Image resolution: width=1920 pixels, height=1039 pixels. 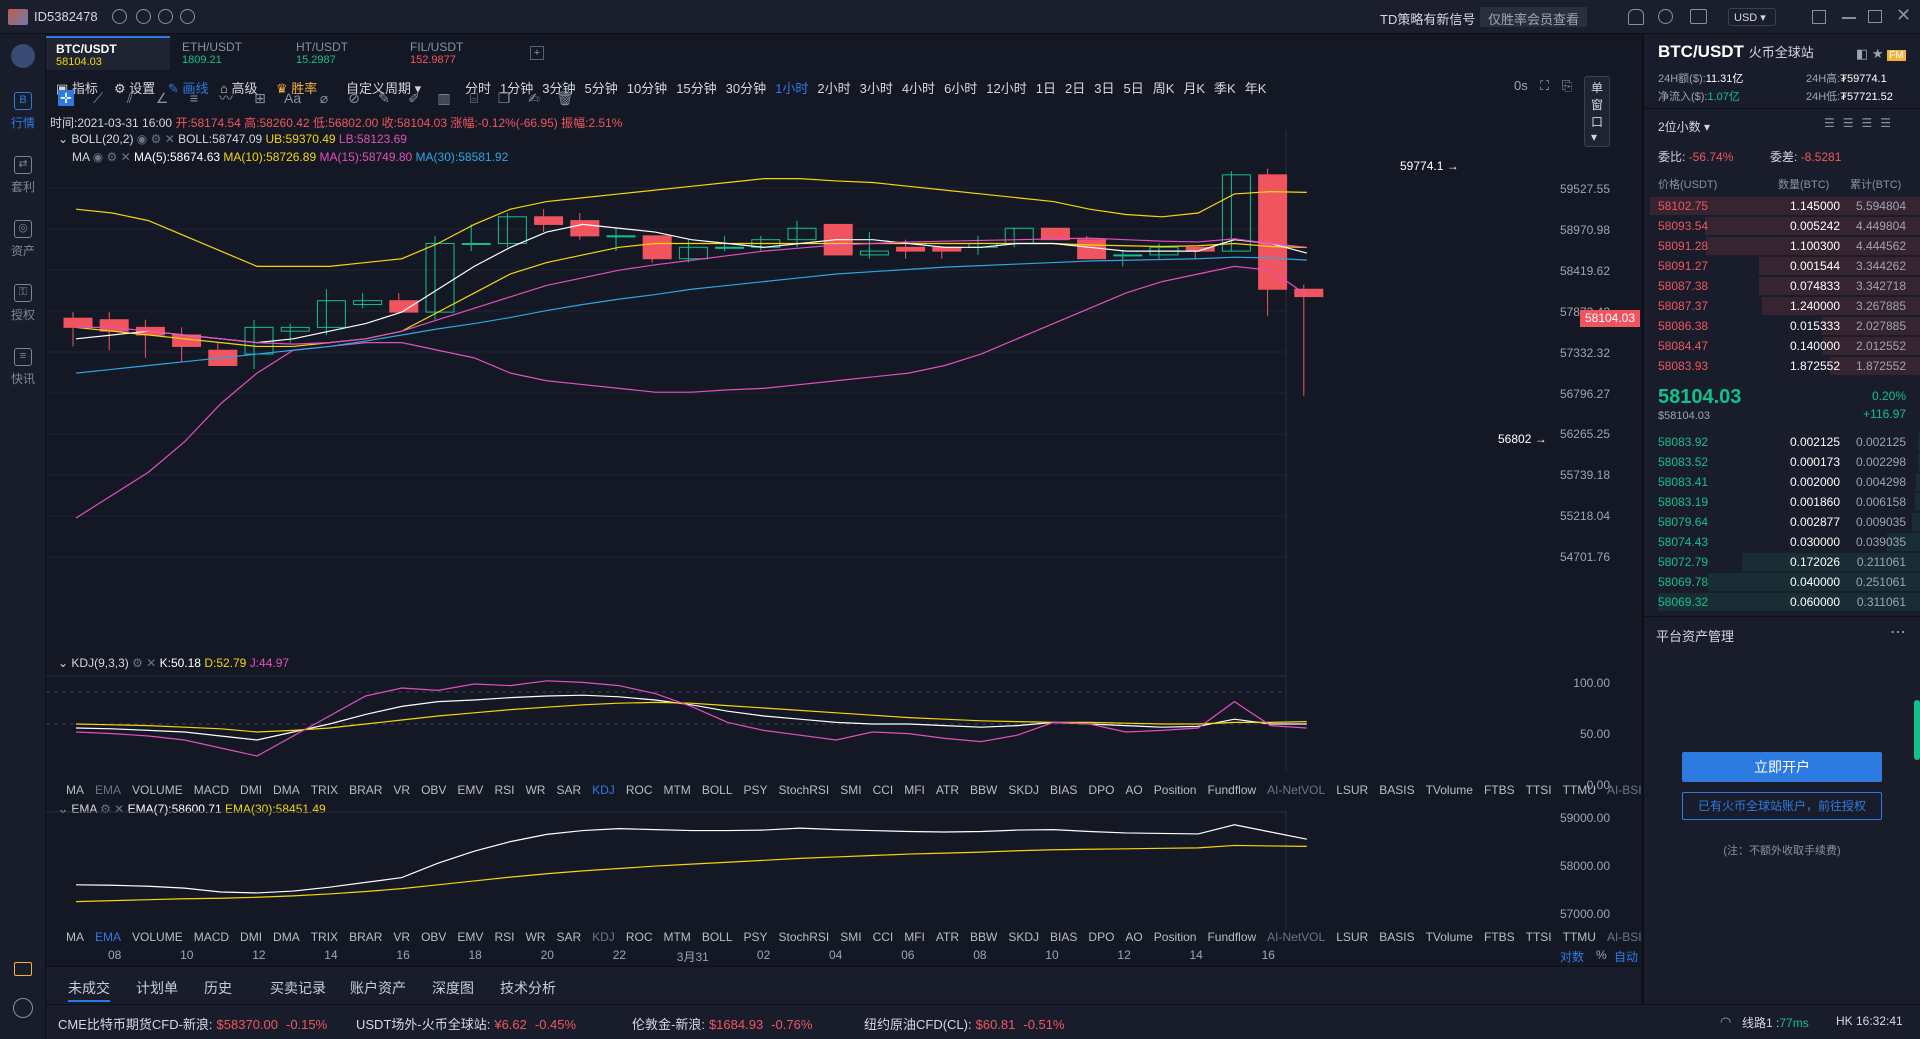 What do you see at coordinates (534, 98) in the screenshot?
I see `edit-icon: ✍` at bounding box center [534, 98].